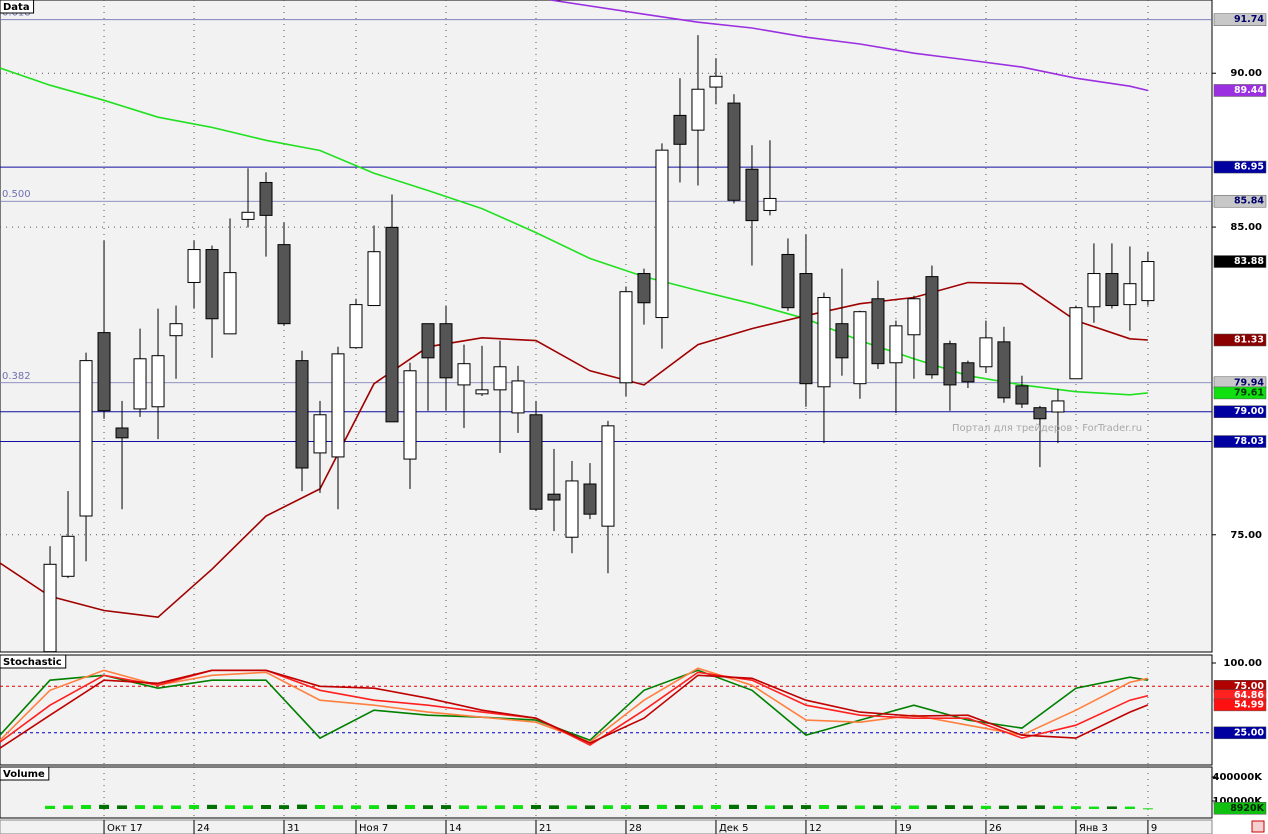 The image size is (1268, 834). Describe the element at coordinates (1246, 73) in the screenshot. I see `y-tick-label: 90.00` at that location.